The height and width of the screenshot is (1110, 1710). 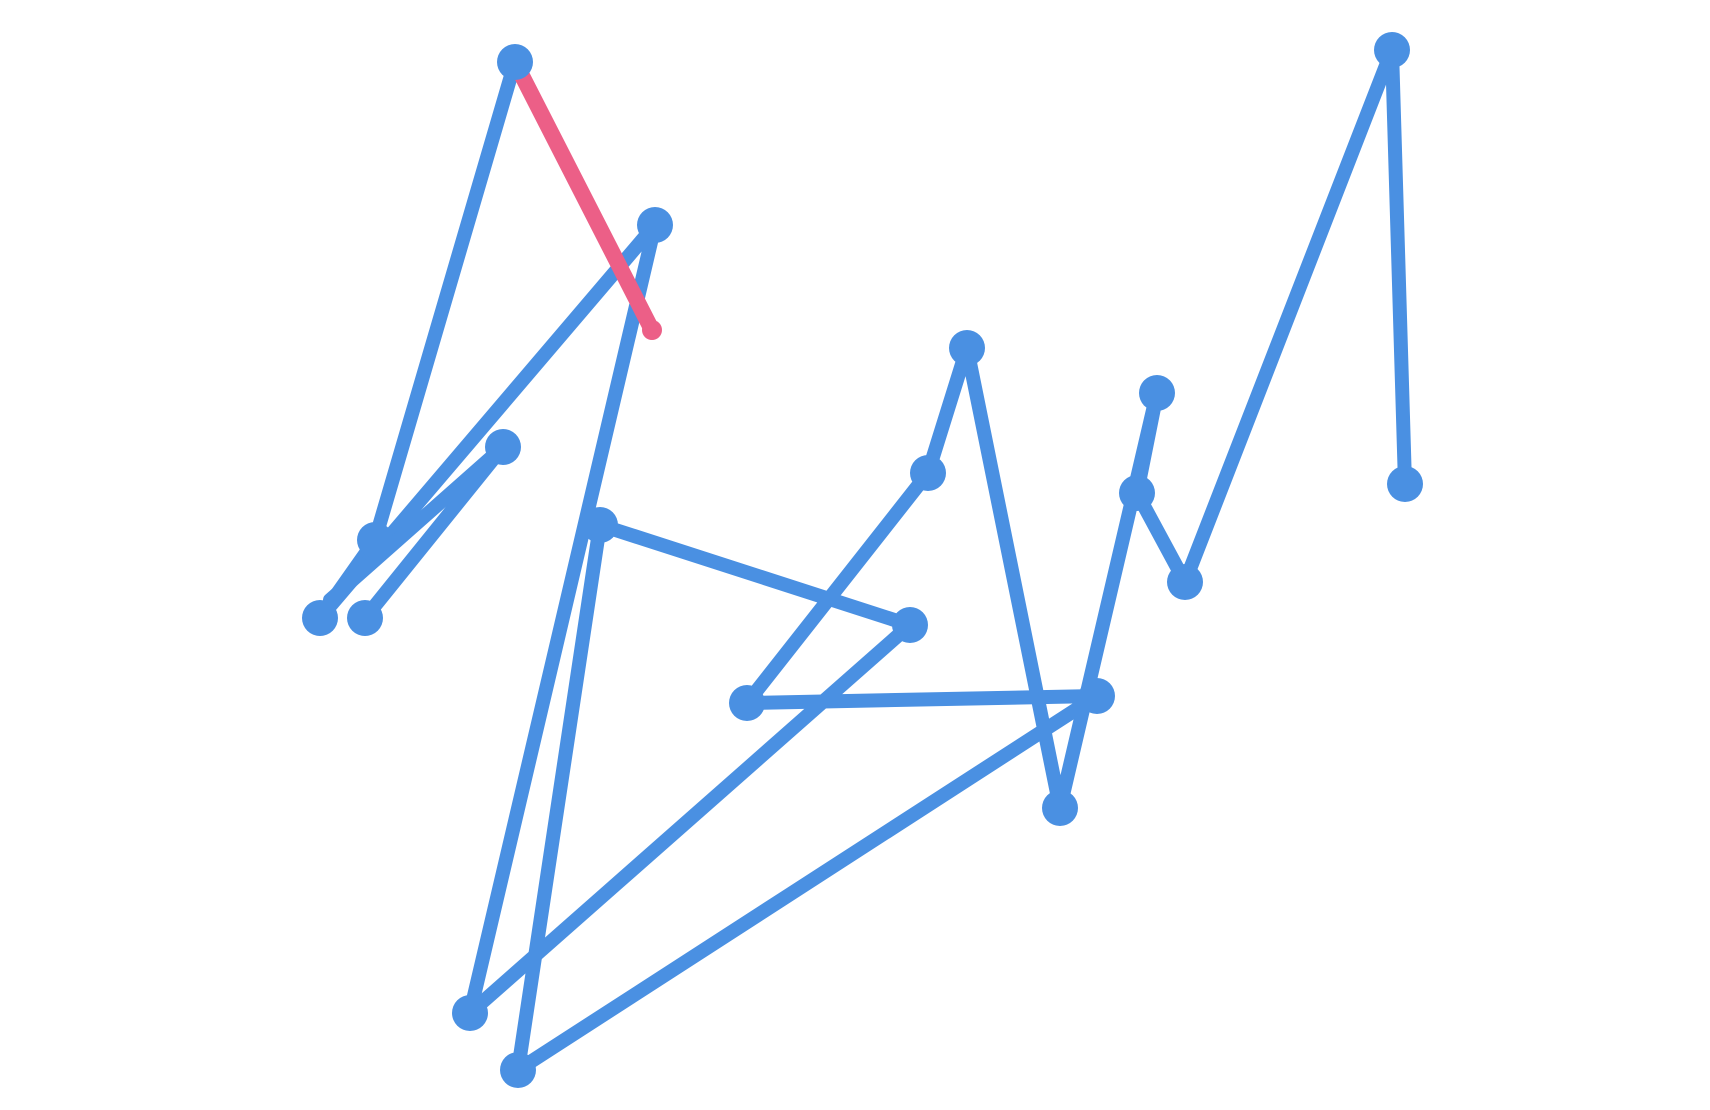 I want to click on highlight-endpoint, so click(x=652, y=330).